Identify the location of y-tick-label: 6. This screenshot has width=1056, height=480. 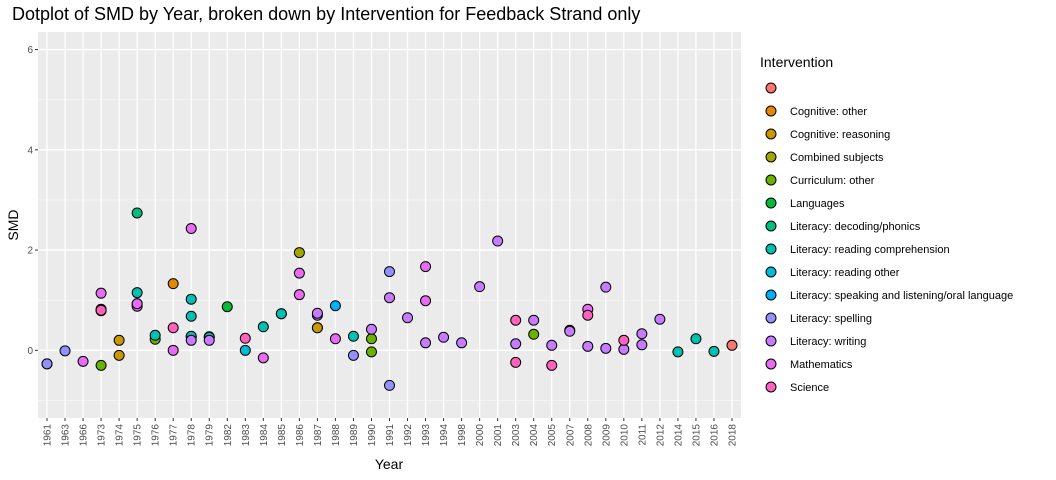
(30, 50).